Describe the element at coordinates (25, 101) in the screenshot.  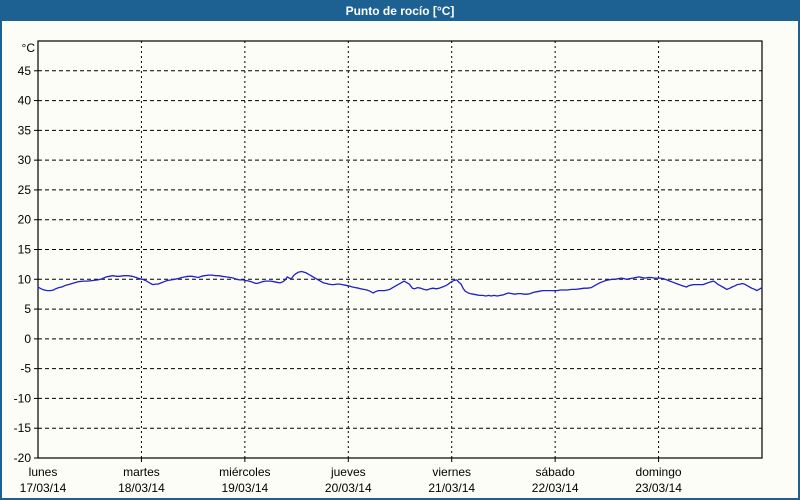
I see `y-tick-label: 40` at that location.